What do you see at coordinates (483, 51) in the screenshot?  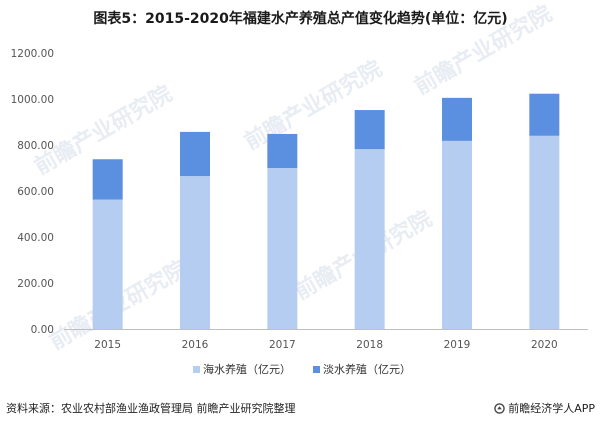 I see `watermark-text: 前瞻产业研究院` at bounding box center [483, 51].